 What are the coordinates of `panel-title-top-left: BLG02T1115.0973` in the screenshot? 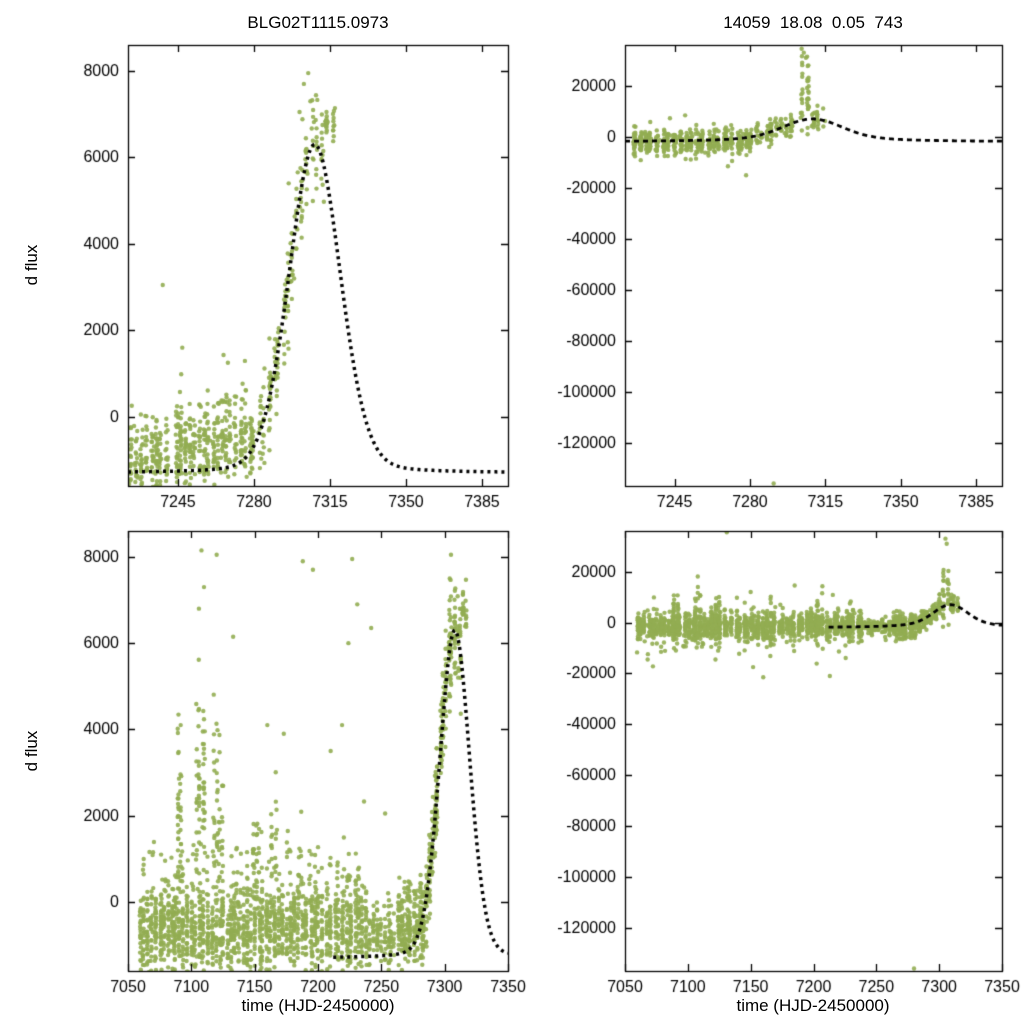 It's located at (318, 22).